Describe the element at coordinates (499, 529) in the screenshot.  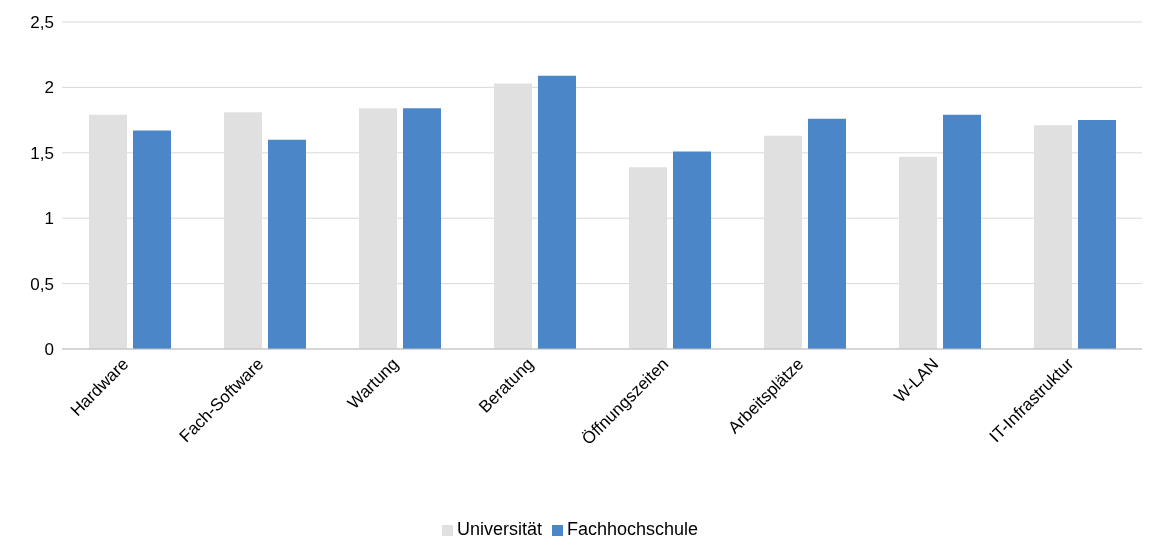
I see `legend-label: Universität` at that location.